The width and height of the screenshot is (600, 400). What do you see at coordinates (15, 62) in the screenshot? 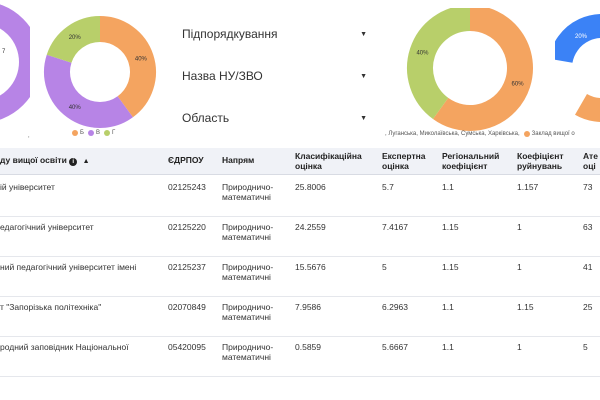
I see `donut-chart-1: 7` at bounding box center [15, 62].